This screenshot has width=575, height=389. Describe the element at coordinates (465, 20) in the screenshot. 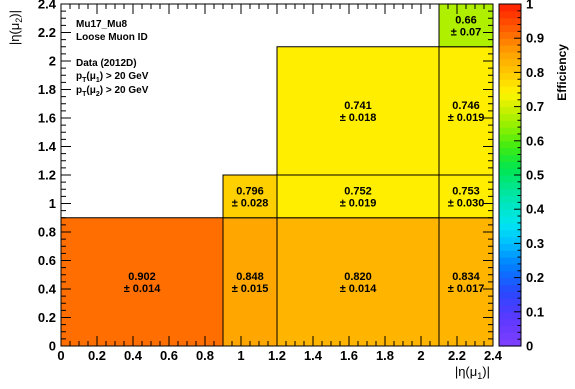

I see `cell-value-label: 0.66` at that location.